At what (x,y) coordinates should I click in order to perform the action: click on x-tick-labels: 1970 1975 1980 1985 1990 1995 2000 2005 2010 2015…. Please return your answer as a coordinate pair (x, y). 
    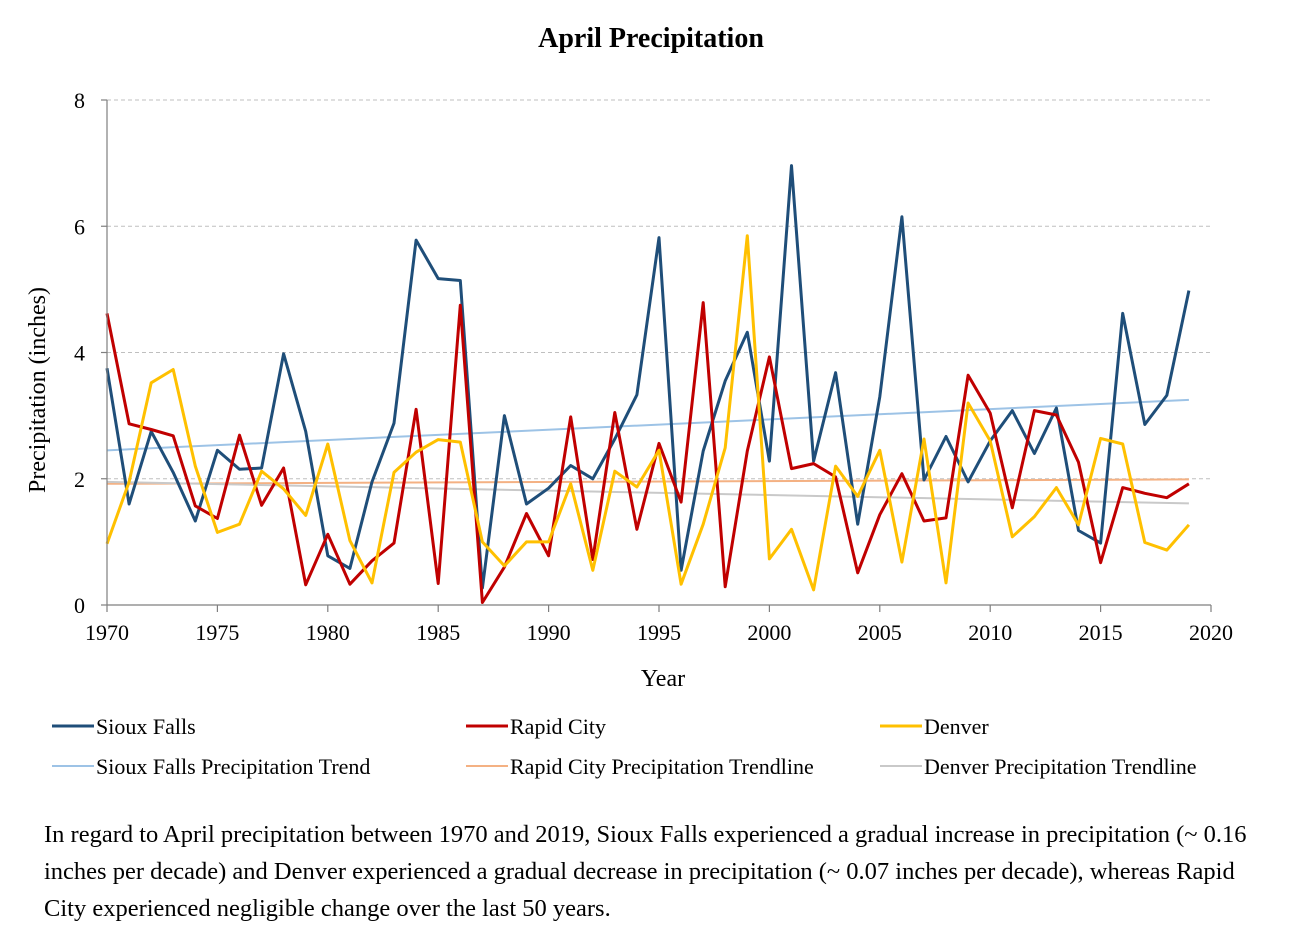
    Looking at the image, I should click on (659, 632).